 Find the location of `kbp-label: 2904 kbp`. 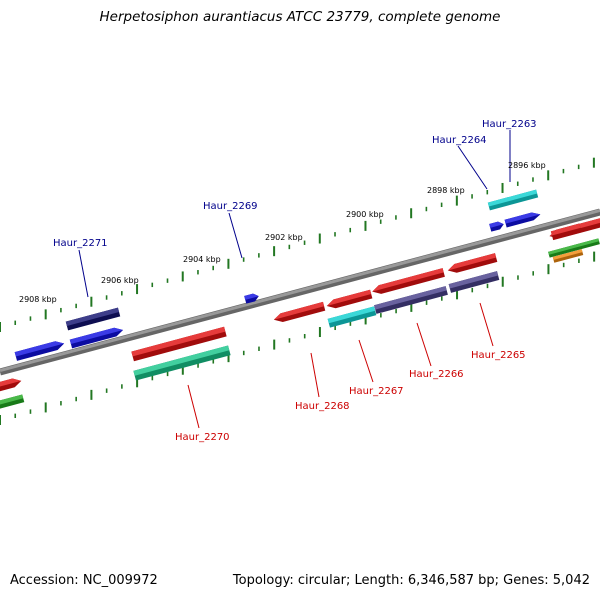

kbp-label: 2904 kbp is located at coordinates (202, 259).